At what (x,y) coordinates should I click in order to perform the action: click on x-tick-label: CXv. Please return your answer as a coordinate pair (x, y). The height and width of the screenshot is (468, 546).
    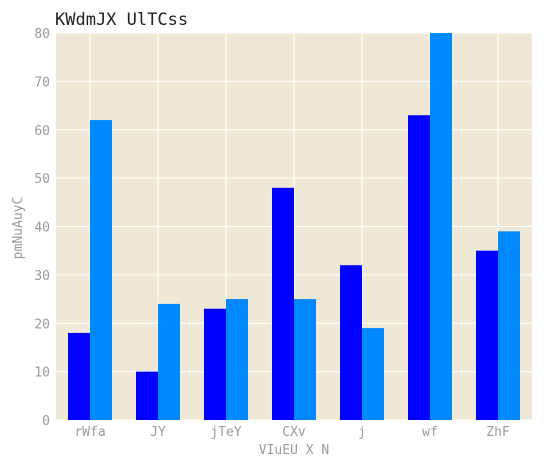
    Looking at the image, I should click on (294, 432).